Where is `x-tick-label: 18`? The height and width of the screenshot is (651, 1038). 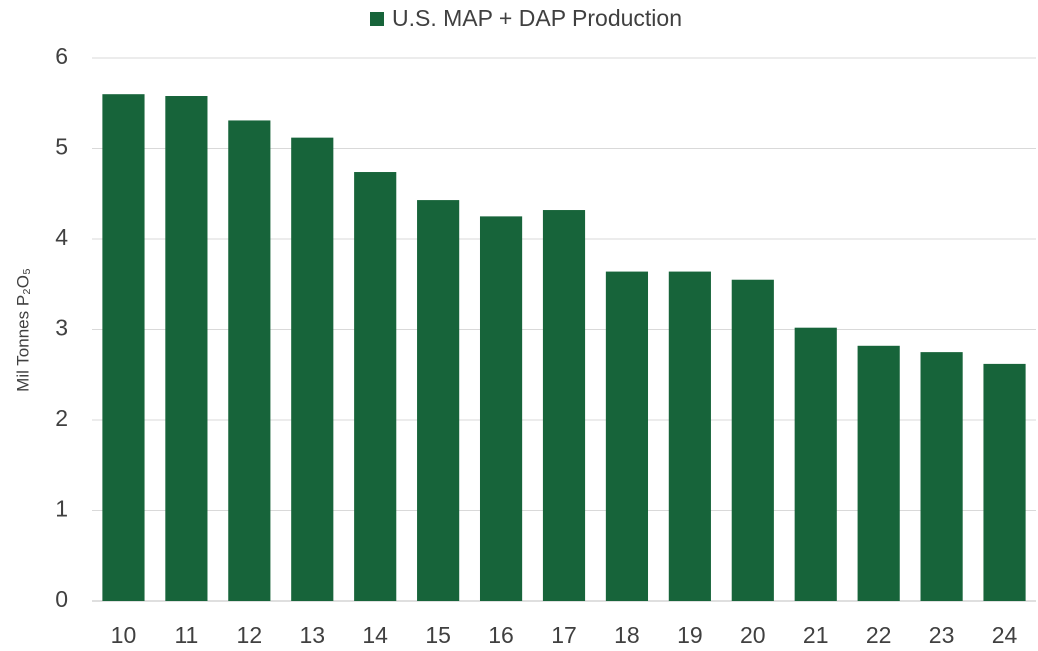 x-tick-label: 18 is located at coordinates (627, 635).